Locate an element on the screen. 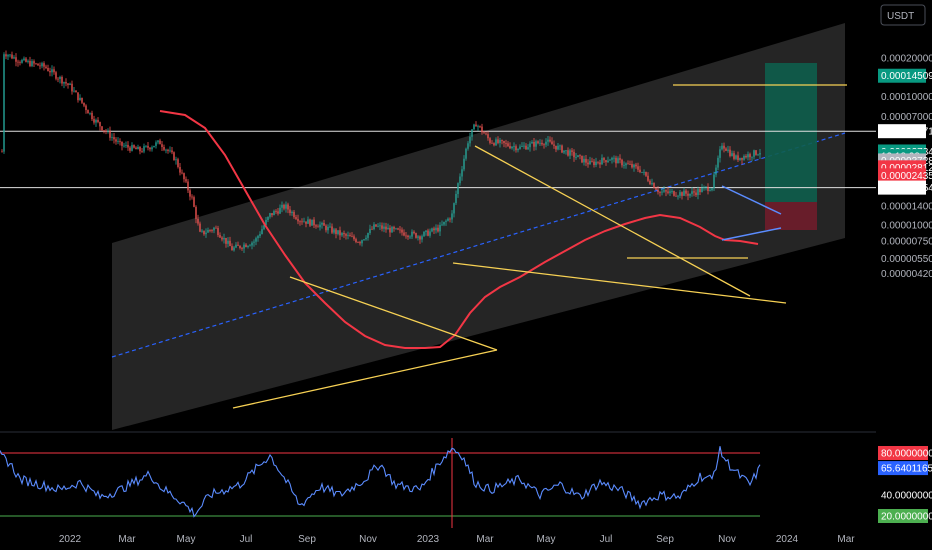 The height and width of the screenshot is (550, 932). price-tick-label: 0.00007000 is located at coordinates (906, 117).